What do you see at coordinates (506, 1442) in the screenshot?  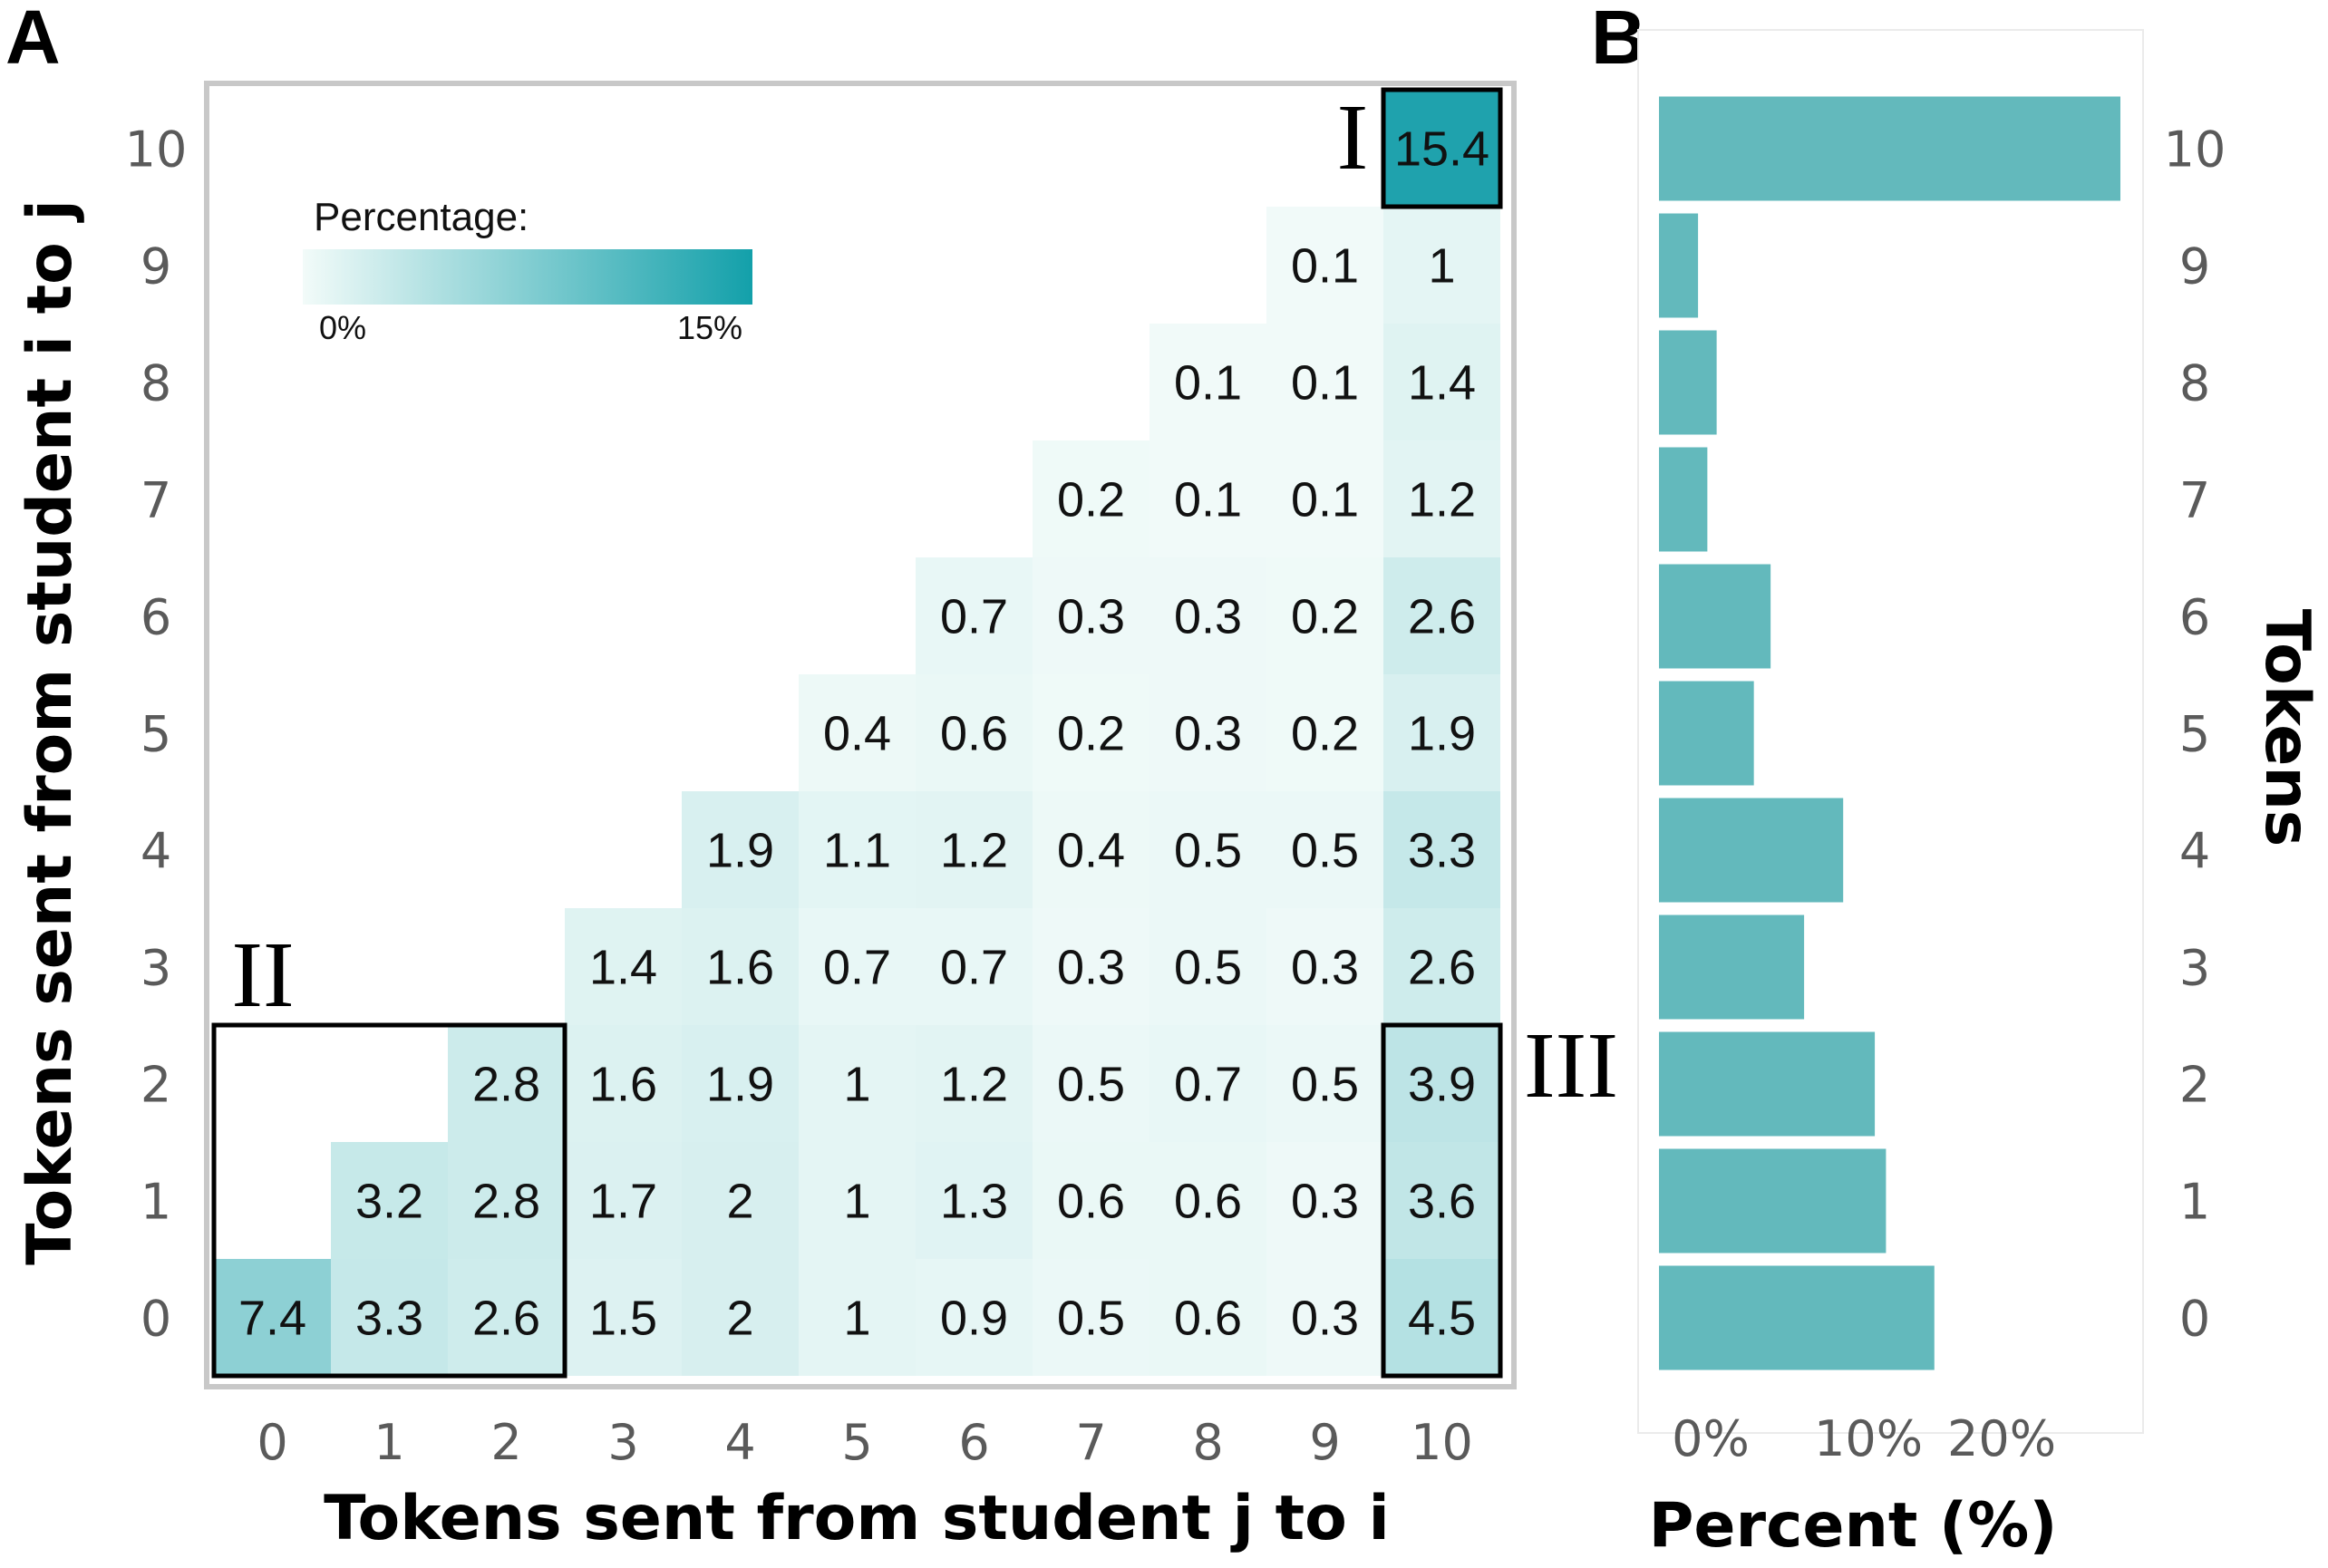 I see `heatmap-x-tick-label: 2` at bounding box center [506, 1442].